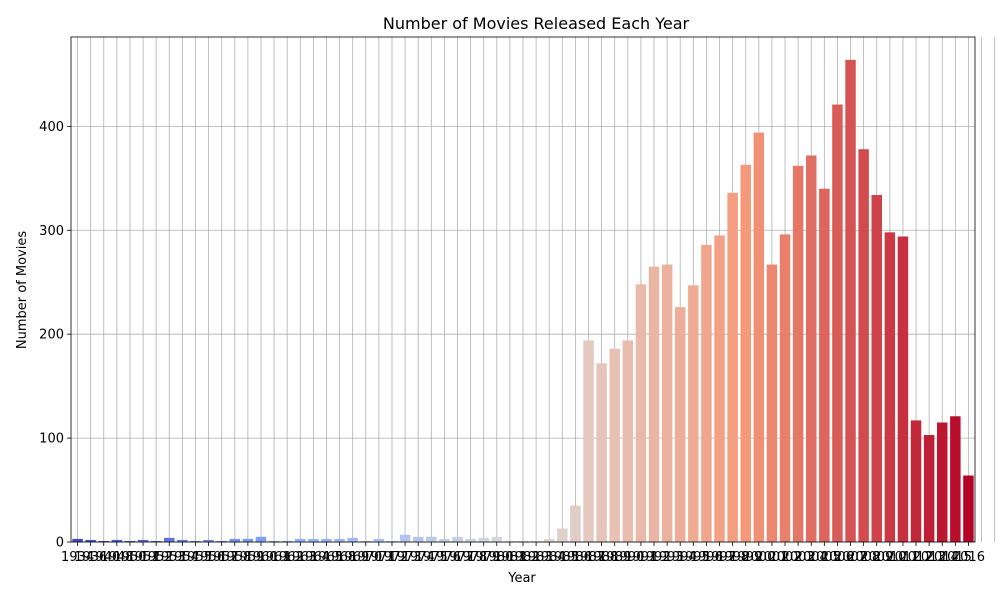  Describe the element at coordinates (261, 539) in the screenshot. I see `bar-1960` at that location.